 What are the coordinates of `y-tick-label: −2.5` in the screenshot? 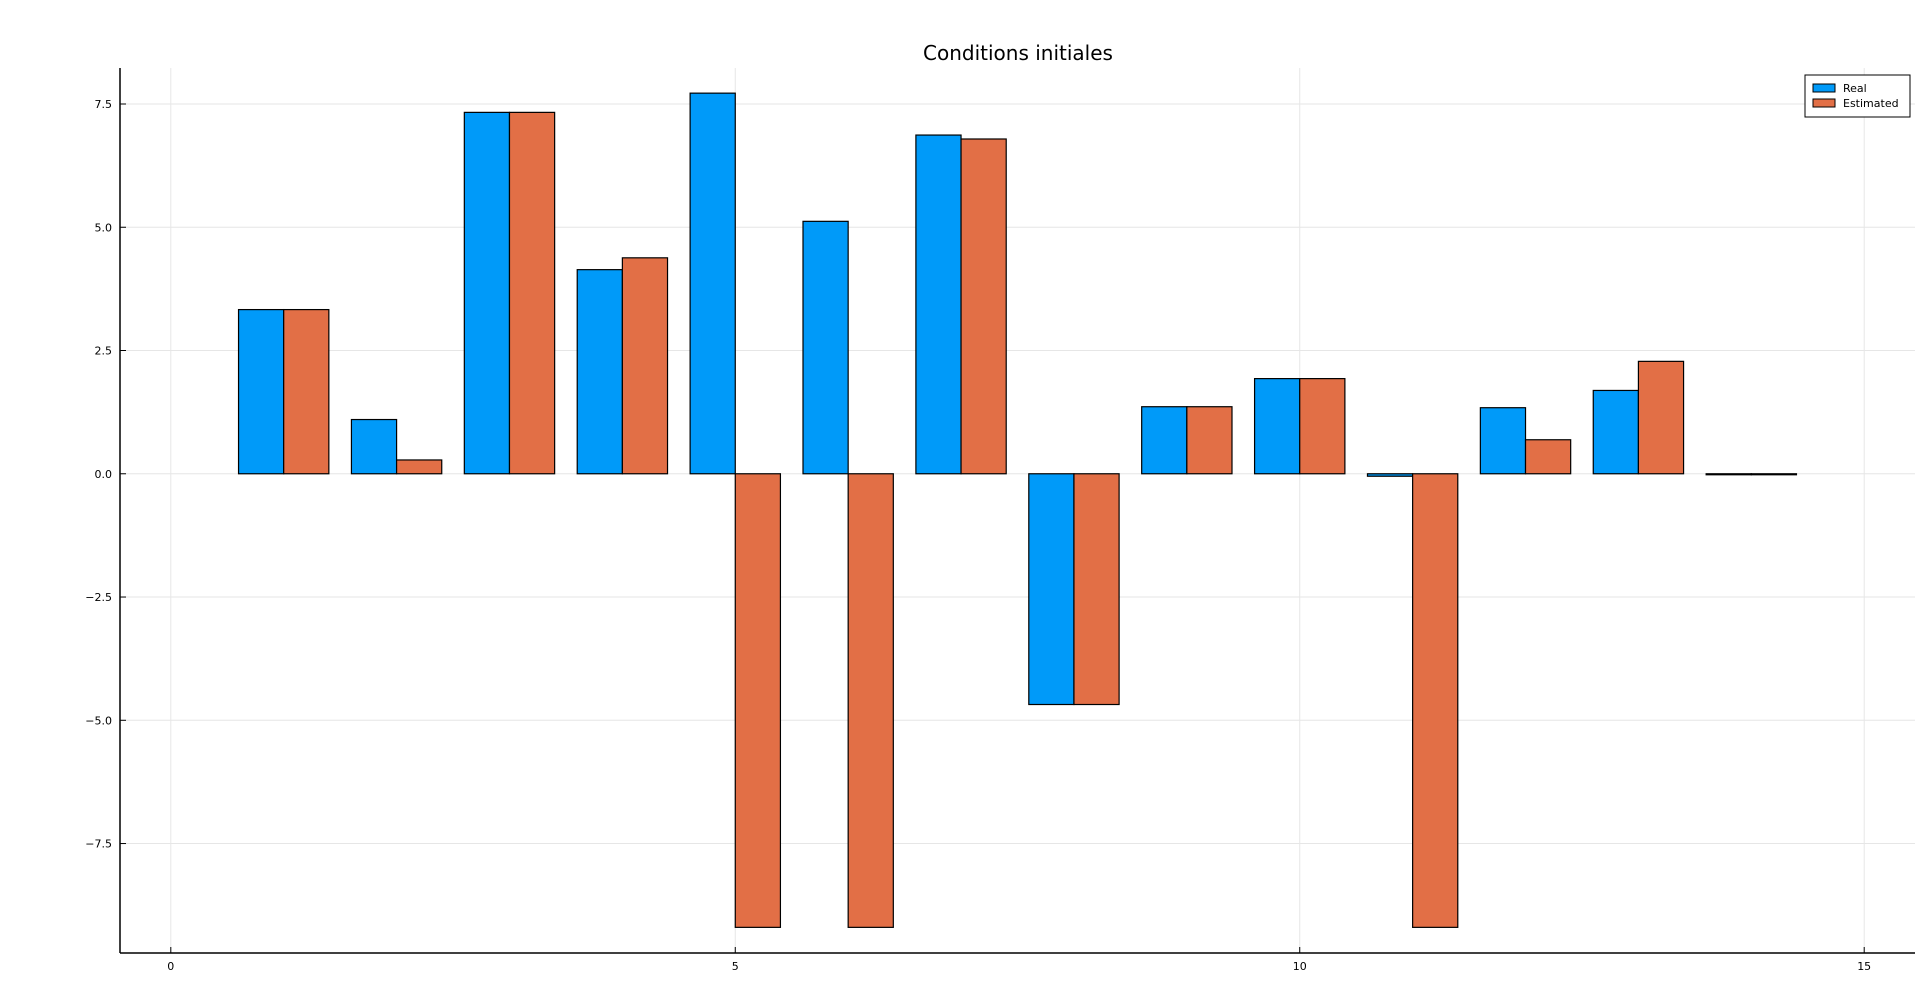 It's located at (98, 597).